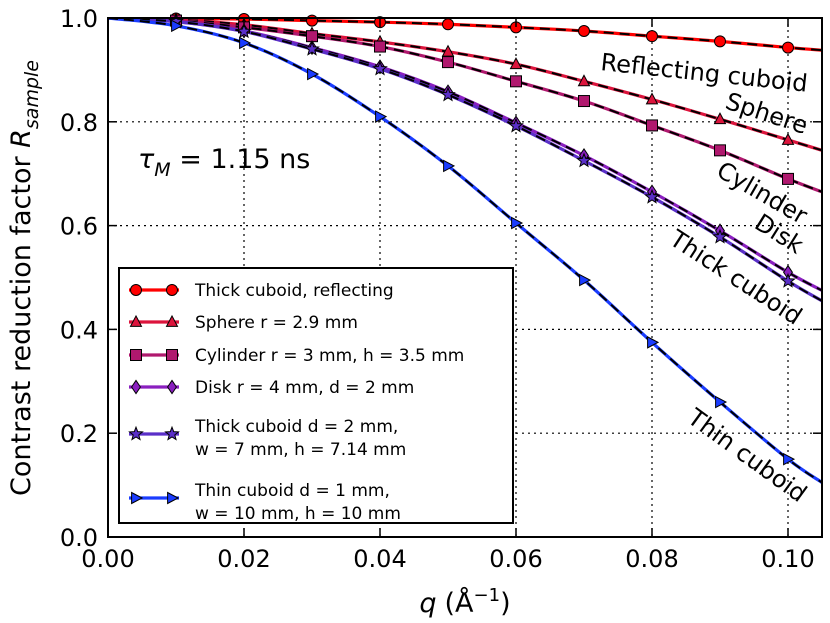 The height and width of the screenshot is (623, 830). Describe the element at coordinates (787, 559) in the screenshot. I see `x-tick-label: 0.10` at that location.